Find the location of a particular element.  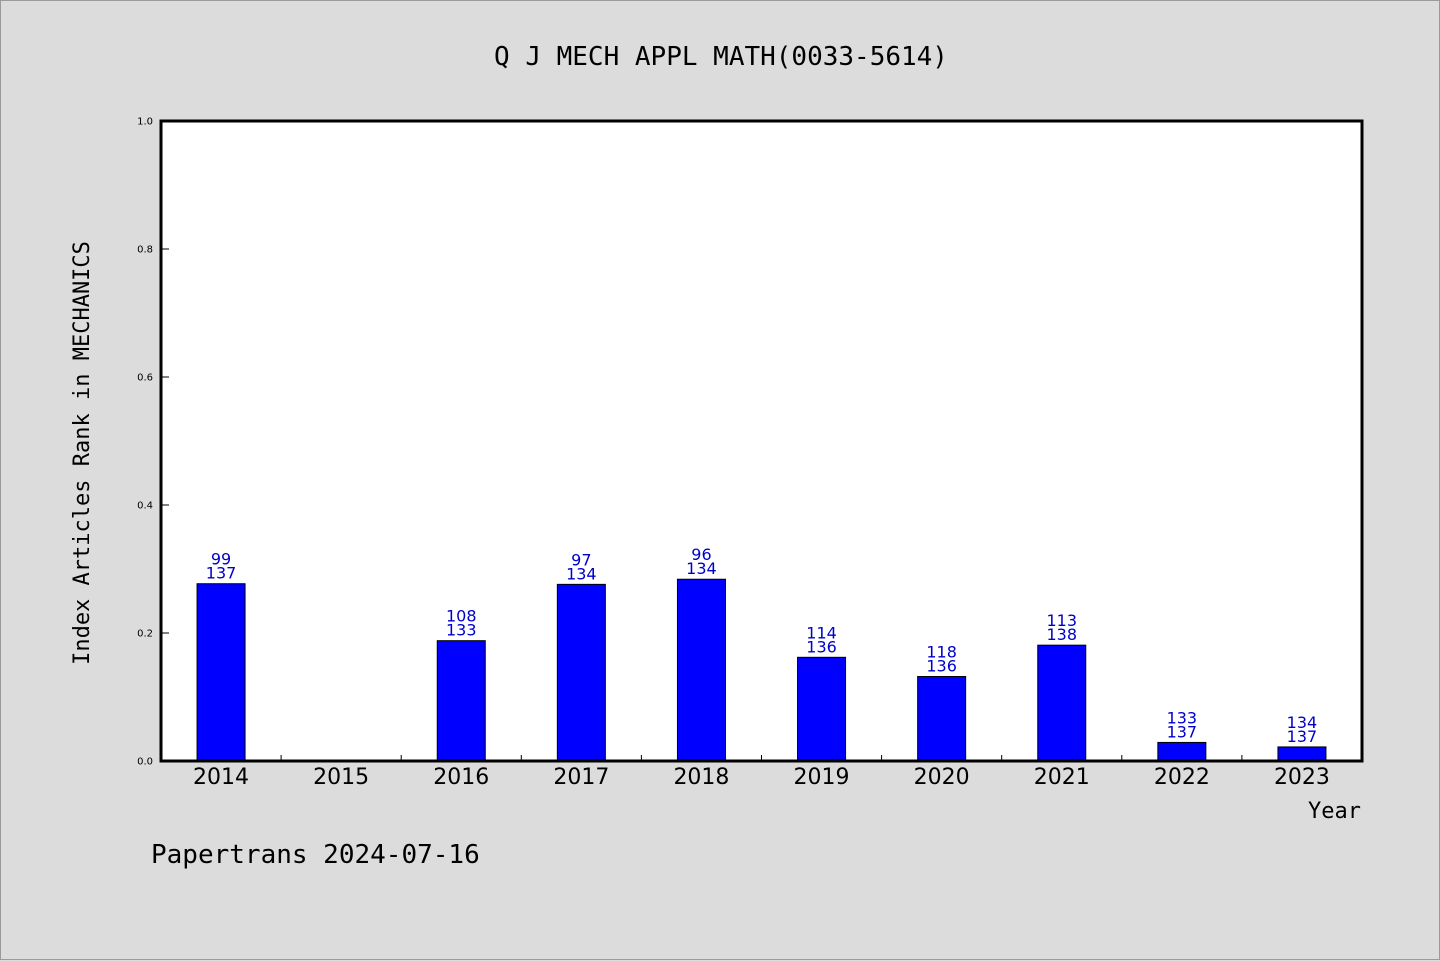

total-label: 138 is located at coordinates (1061, 634).